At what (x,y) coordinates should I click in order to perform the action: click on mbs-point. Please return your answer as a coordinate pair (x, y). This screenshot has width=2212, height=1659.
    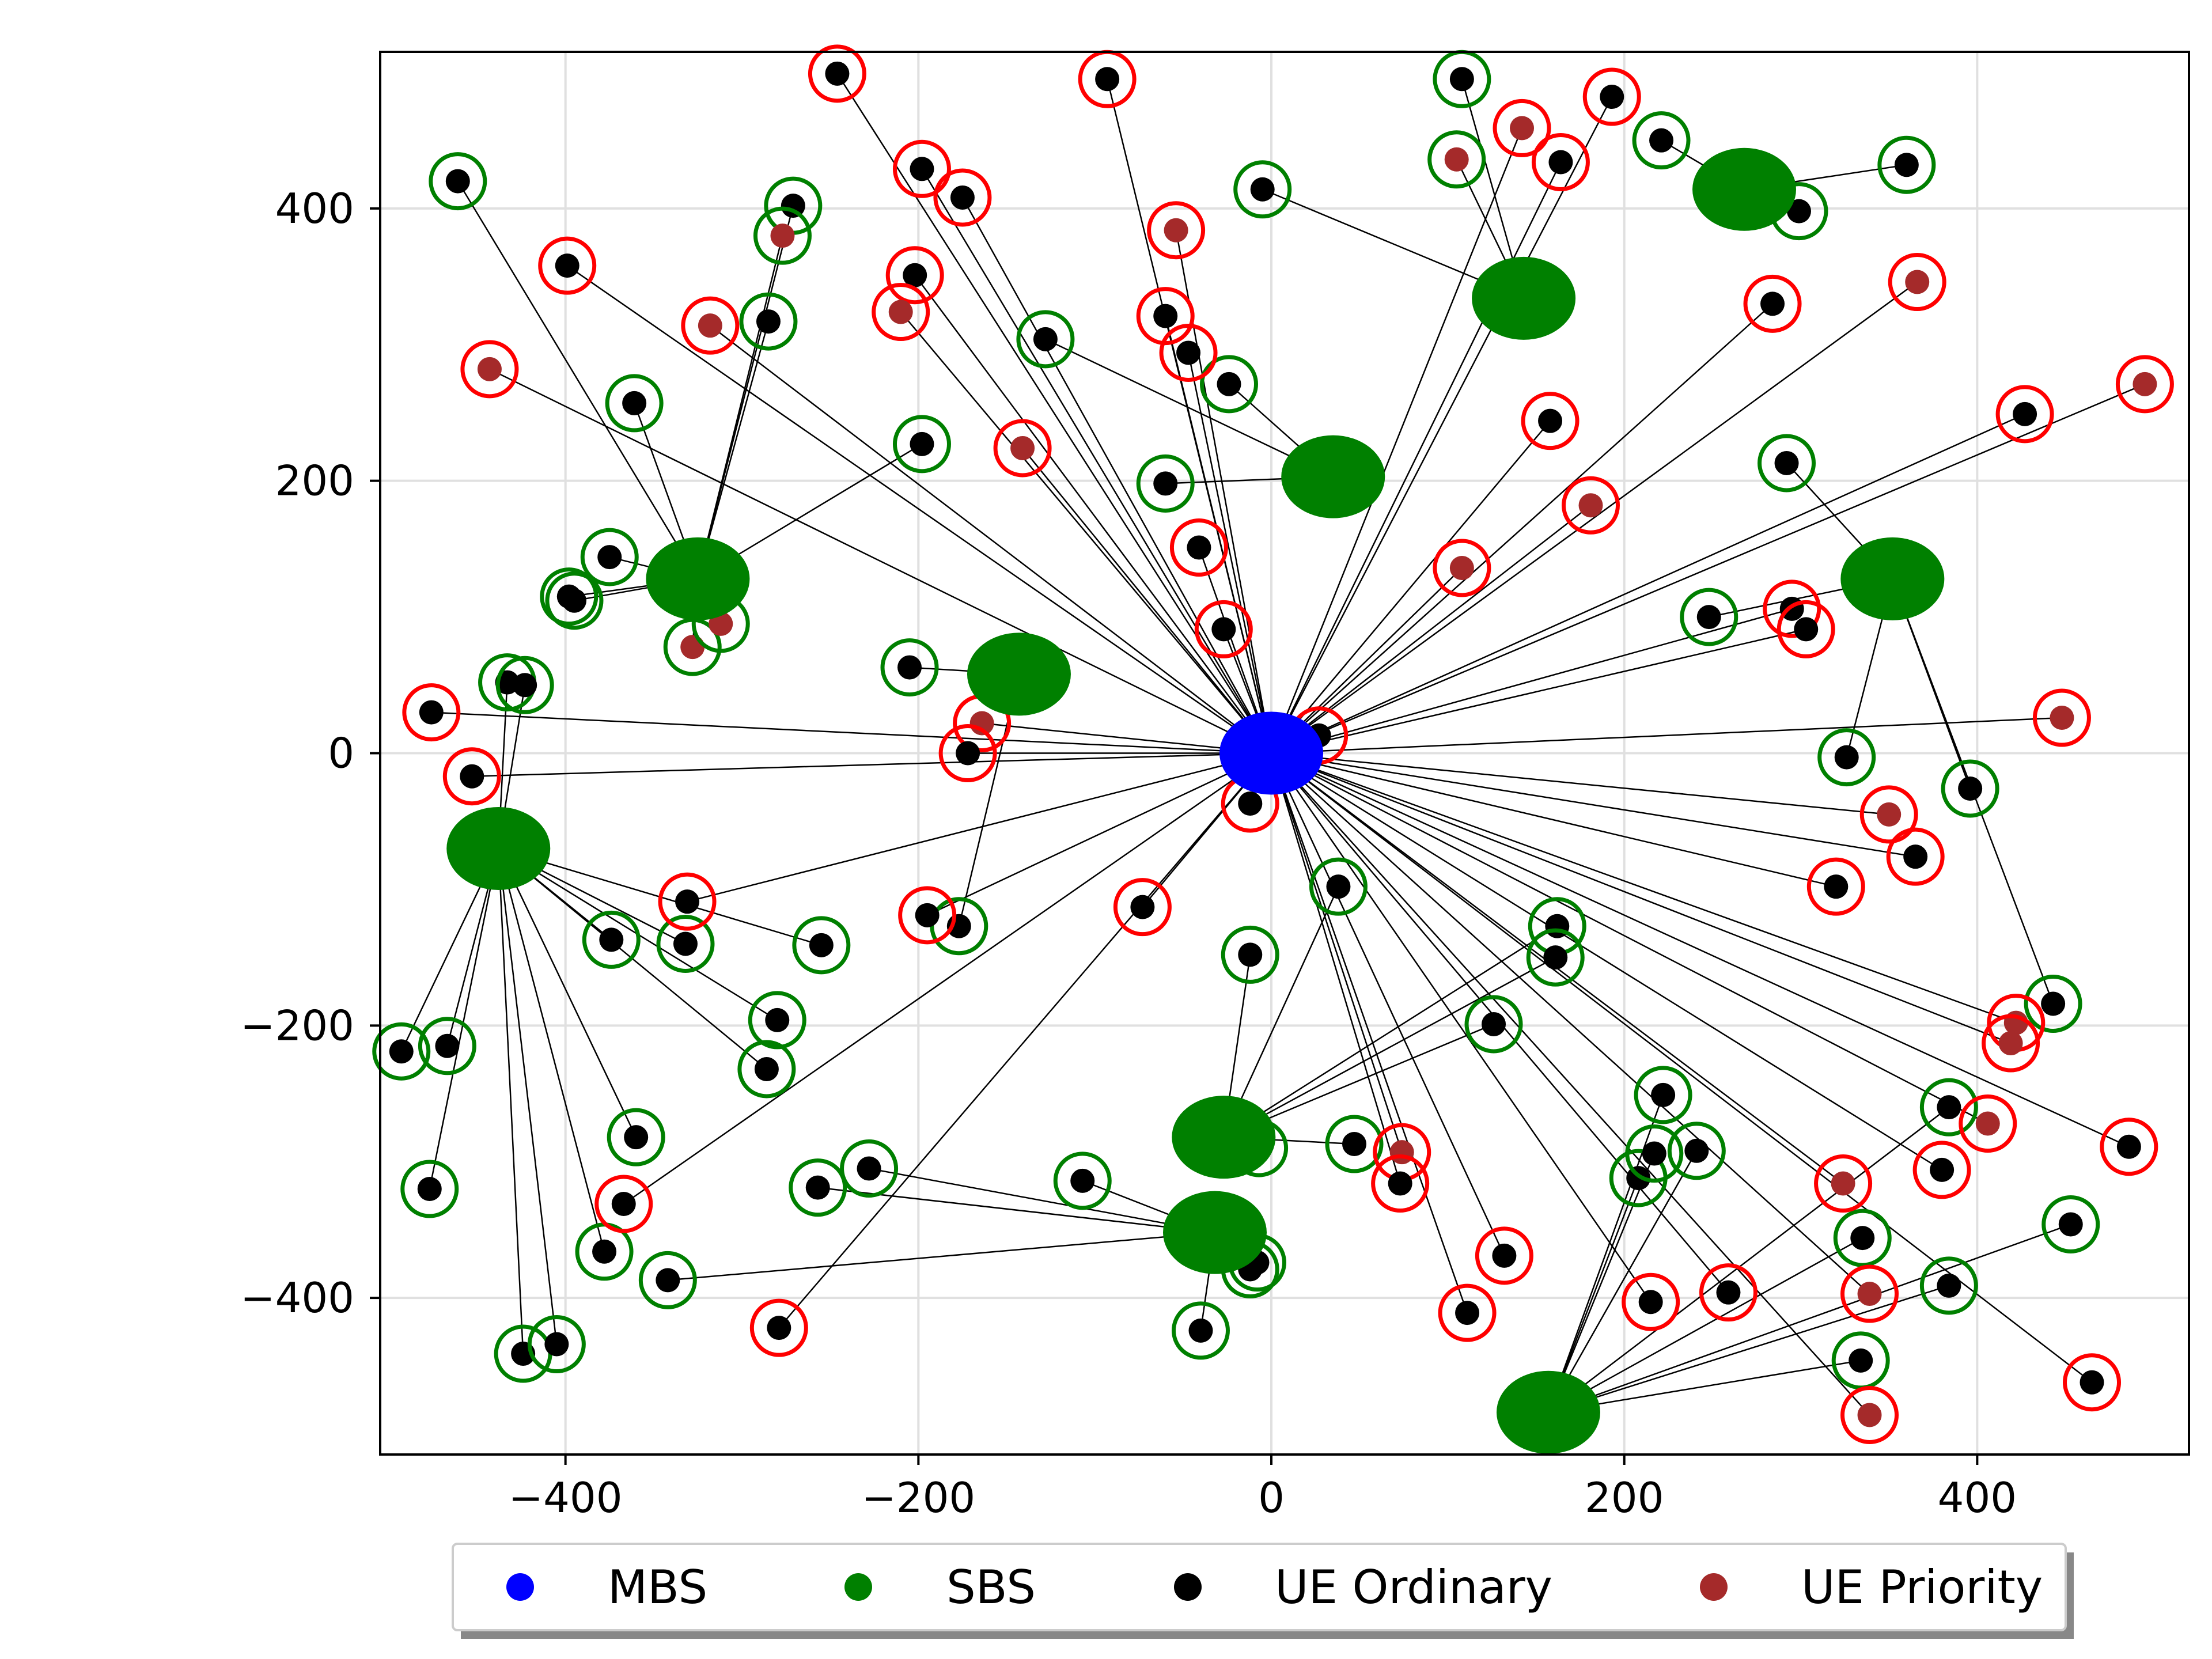
    Looking at the image, I should click on (1271, 753).